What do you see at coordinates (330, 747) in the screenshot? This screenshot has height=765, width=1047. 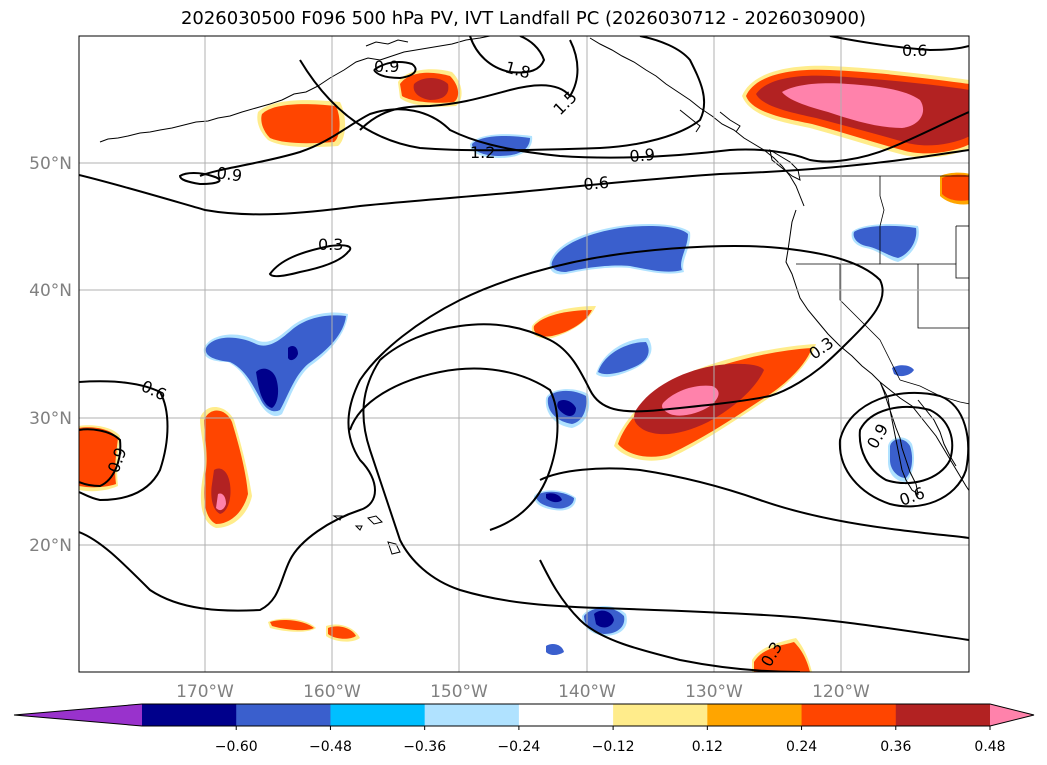 I see `colorbar-tick-label: −0.48` at bounding box center [330, 747].